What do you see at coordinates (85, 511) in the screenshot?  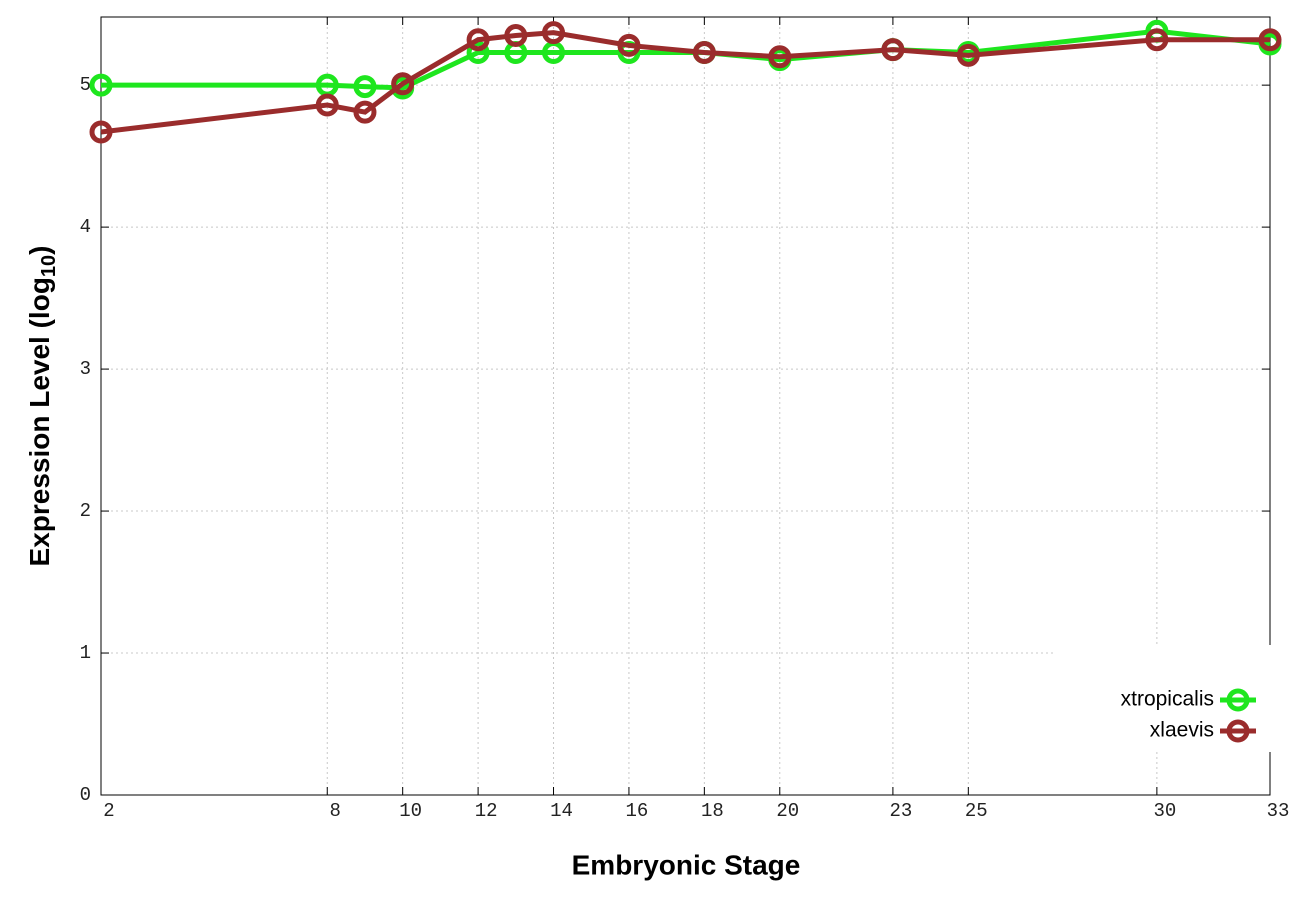 I see `y-tick-label: 2` at bounding box center [85, 511].